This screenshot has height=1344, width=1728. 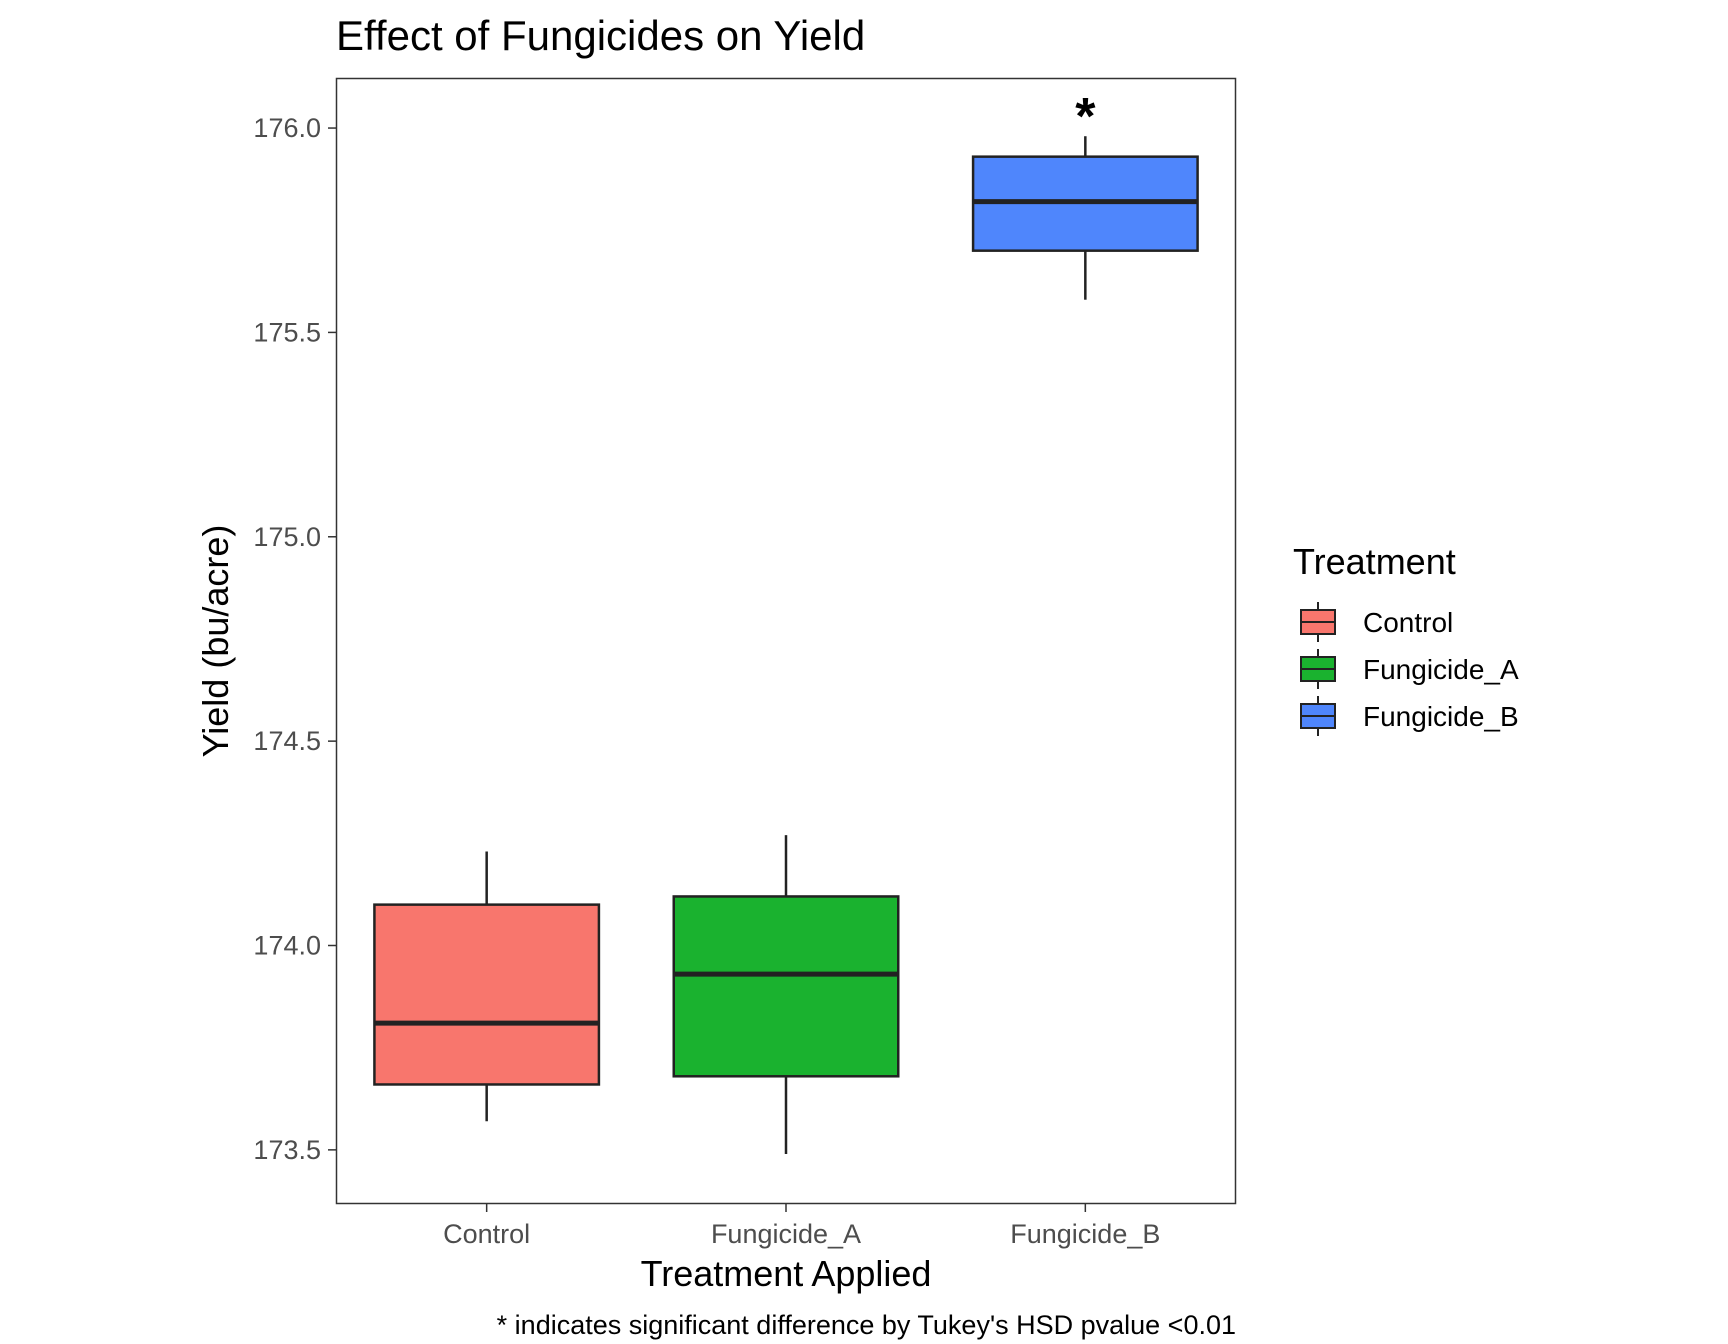 What do you see at coordinates (287, 741) in the screenshot?
I see `y-tick-label: 174.5` at bounding box center [287, 741].